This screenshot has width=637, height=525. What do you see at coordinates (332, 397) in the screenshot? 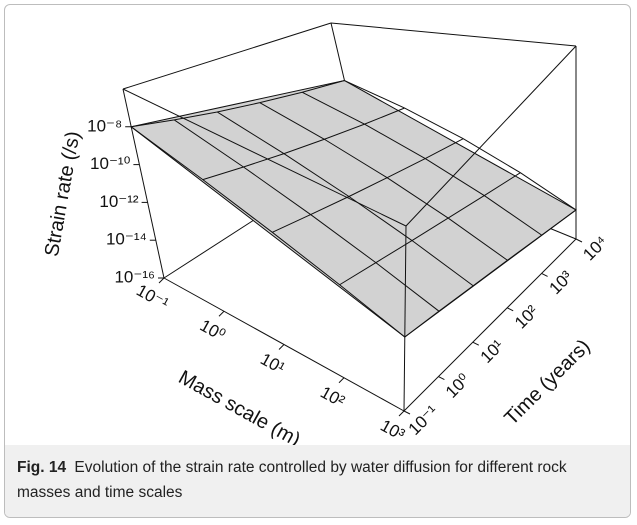
I see `x-tick-label: 10²` at bounding box center [332, 397].